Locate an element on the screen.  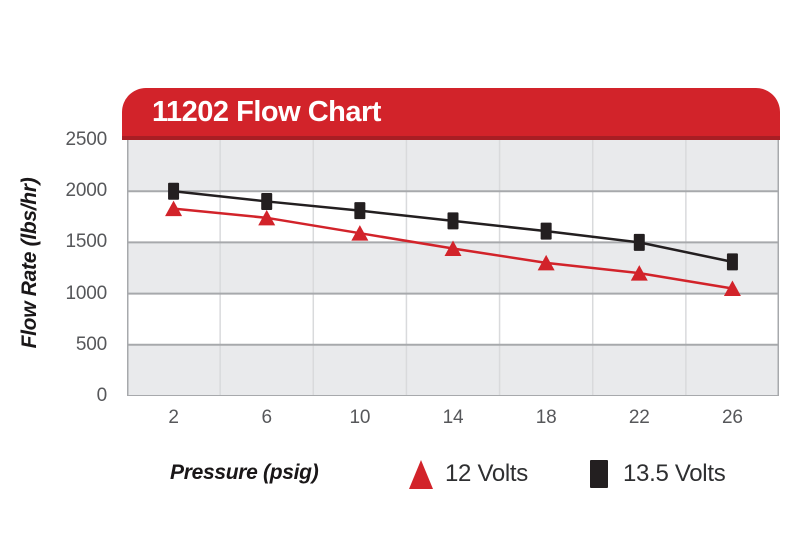
legend-label-12-volts: 12 Volts is located at coordinates (486, 473).